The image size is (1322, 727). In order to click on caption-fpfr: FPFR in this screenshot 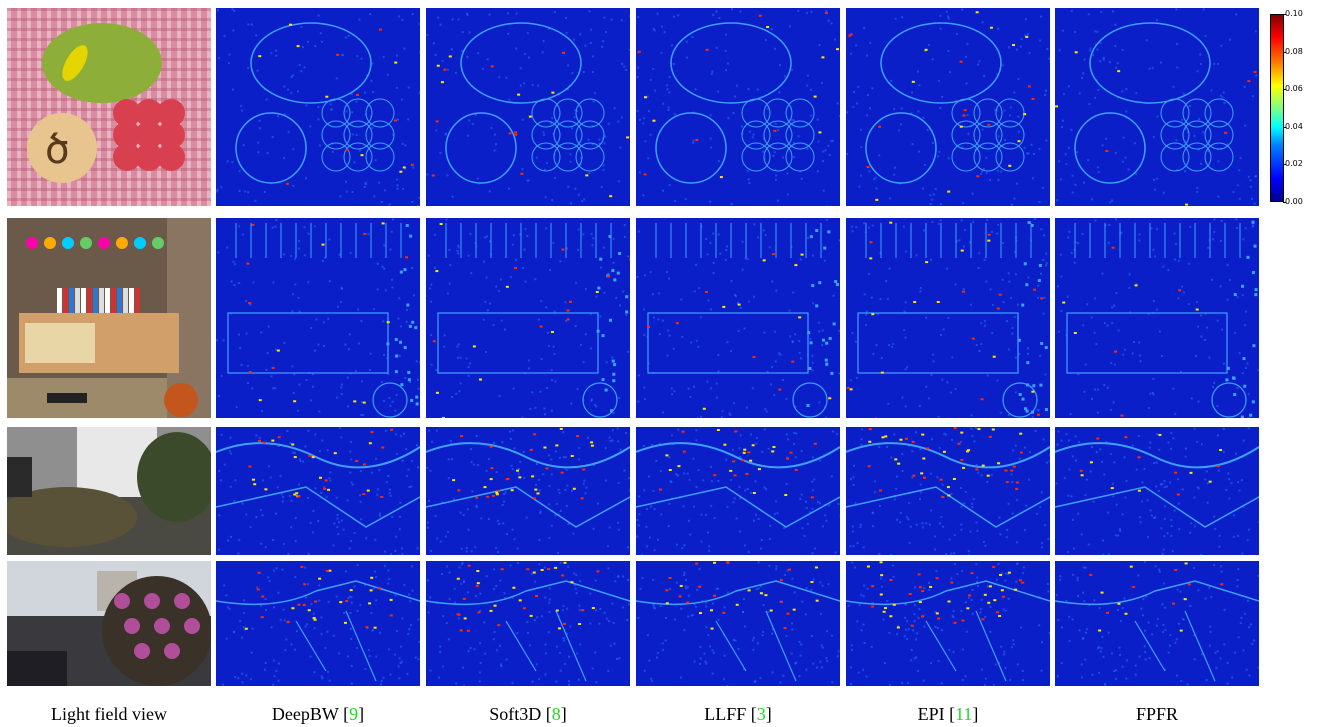, I will do `click(1157, 714)`.